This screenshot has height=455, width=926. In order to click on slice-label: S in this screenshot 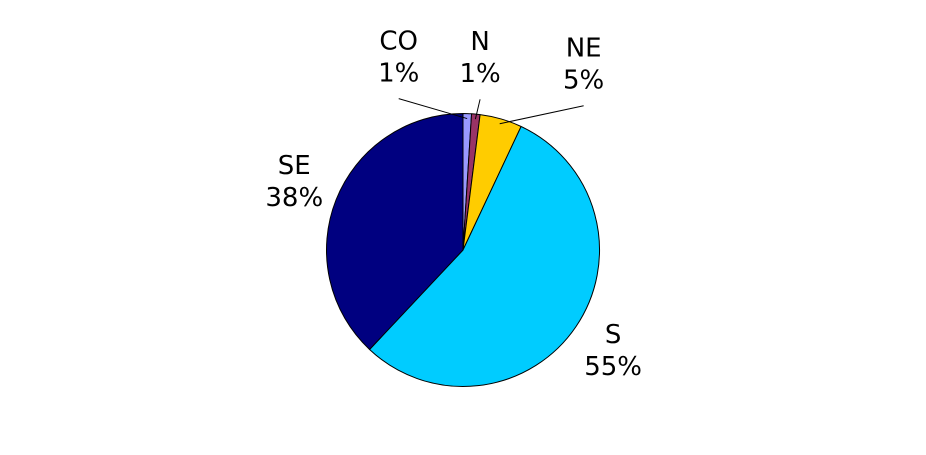, I will do `click(613, 335)`.